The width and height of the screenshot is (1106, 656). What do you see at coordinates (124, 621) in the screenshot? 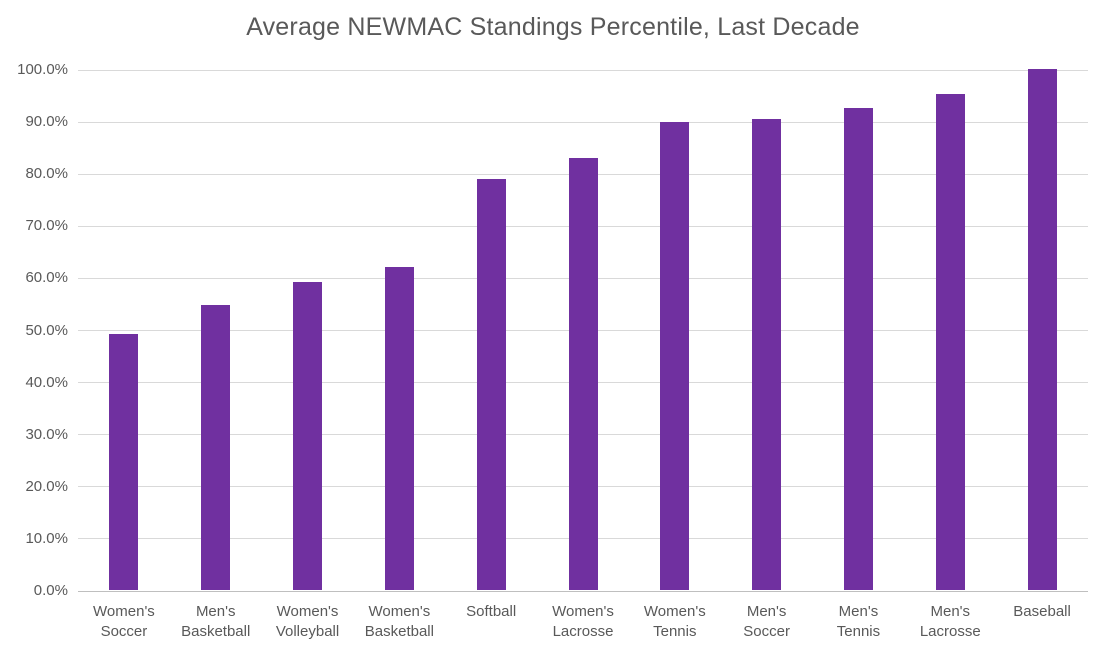
I see `x-category-label: Women's Soccer` at bounding box center [124, 621].